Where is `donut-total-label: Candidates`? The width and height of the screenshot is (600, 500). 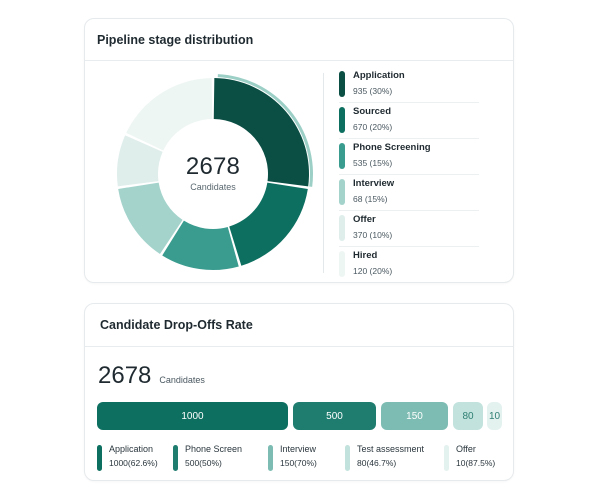
donut-total-label: Candidates is located at coordinates (213, 187).